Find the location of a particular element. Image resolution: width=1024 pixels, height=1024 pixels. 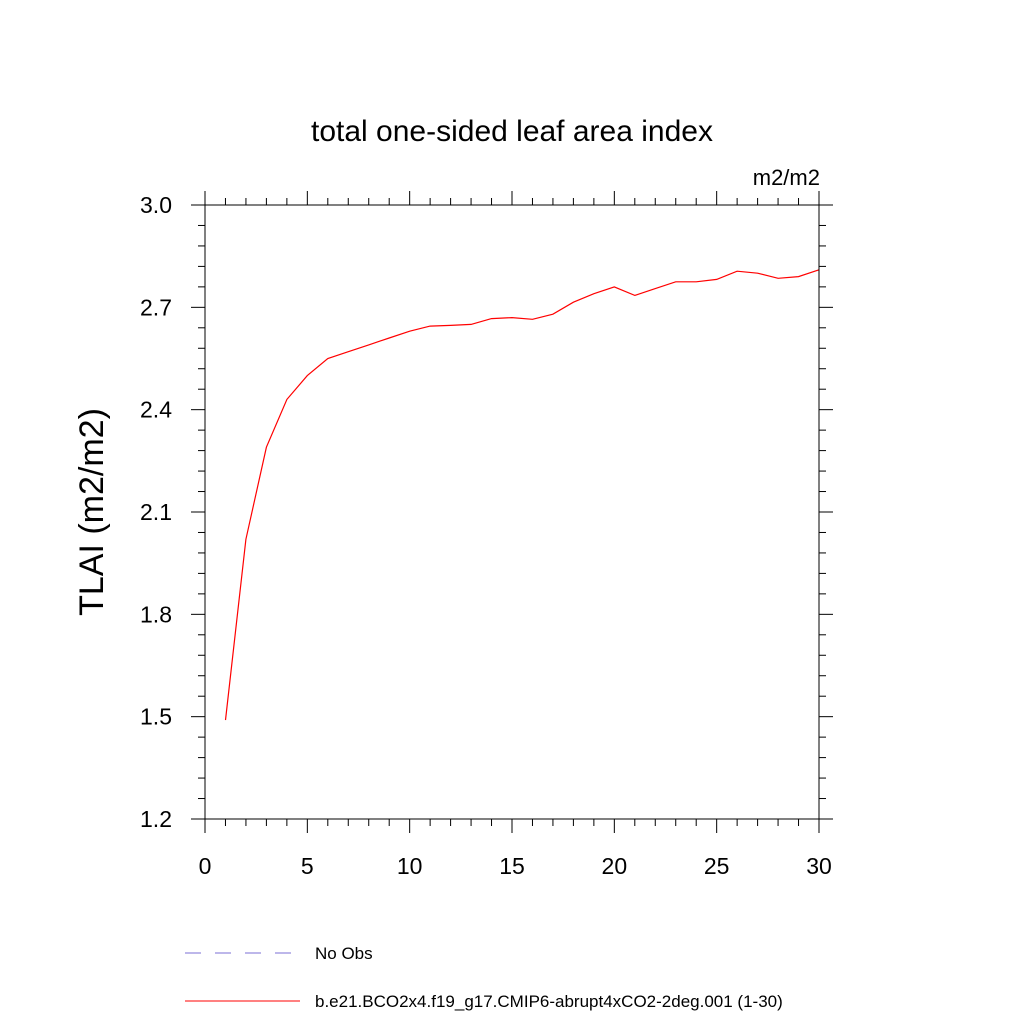

y-tick-label: 3.0 is located at coordinates (156, 205).